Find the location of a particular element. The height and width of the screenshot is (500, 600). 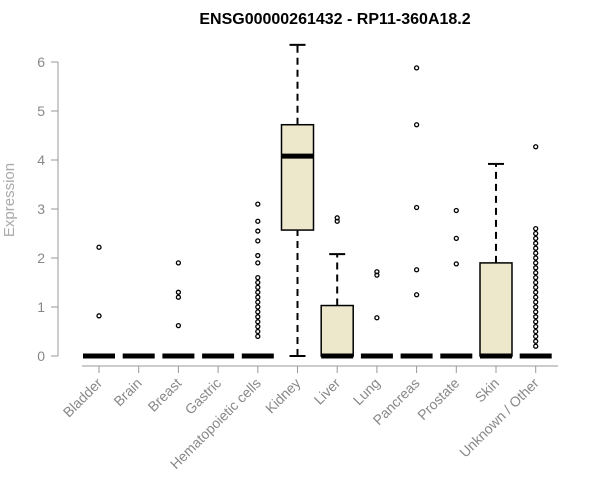

x-tick-label: Kidney is located at coordinates (283, 396).